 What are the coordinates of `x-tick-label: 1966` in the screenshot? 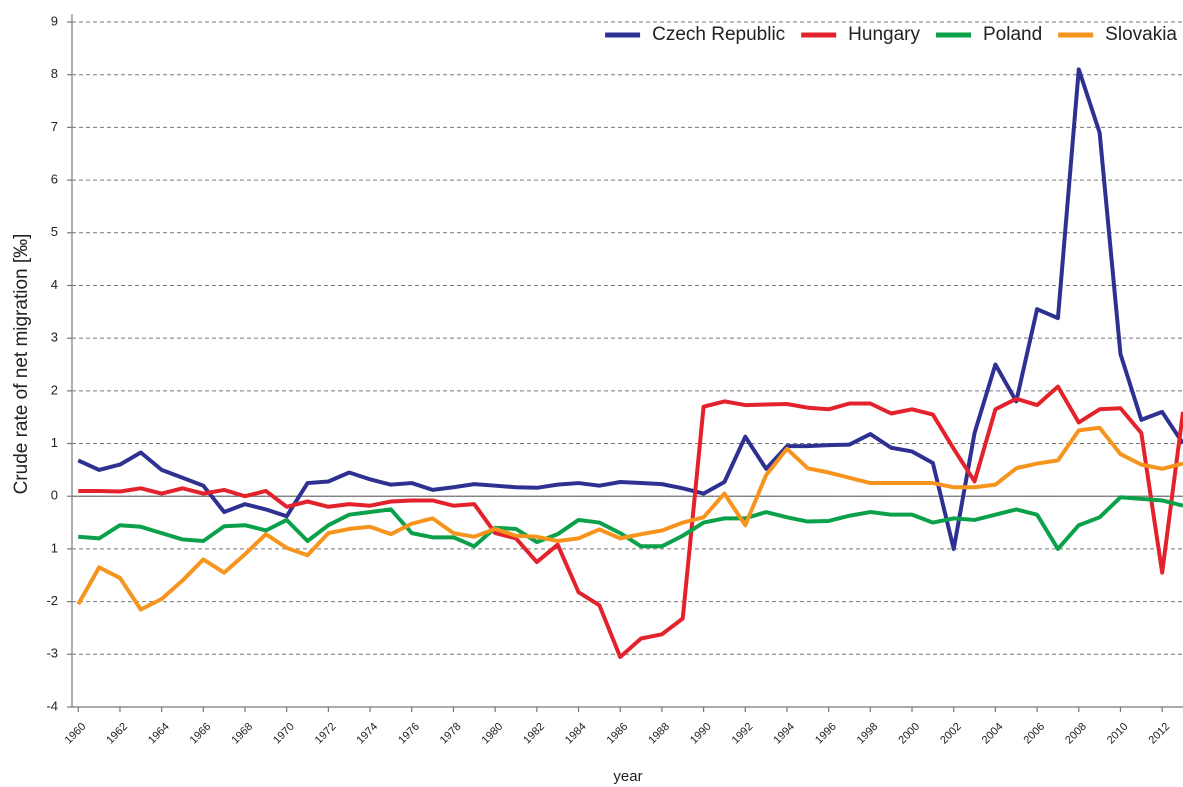 It's located at (201, 734).